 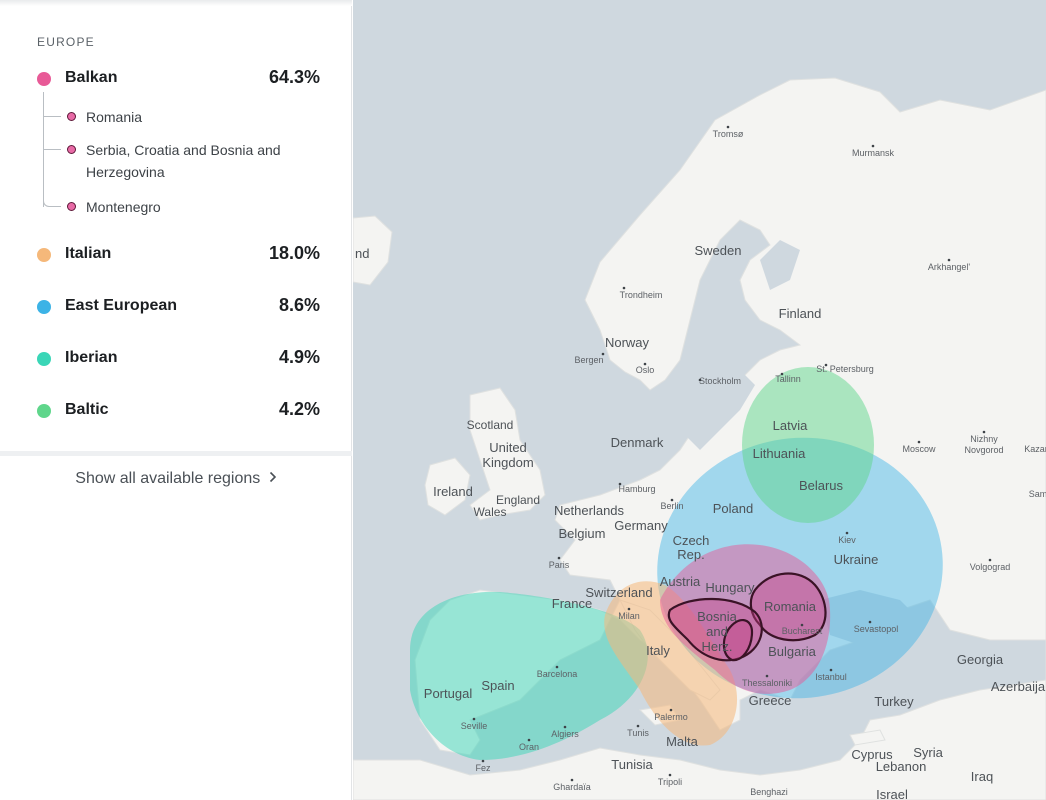 I want to click on label-barcelona: Barcelona, so click(x=557, y=674).